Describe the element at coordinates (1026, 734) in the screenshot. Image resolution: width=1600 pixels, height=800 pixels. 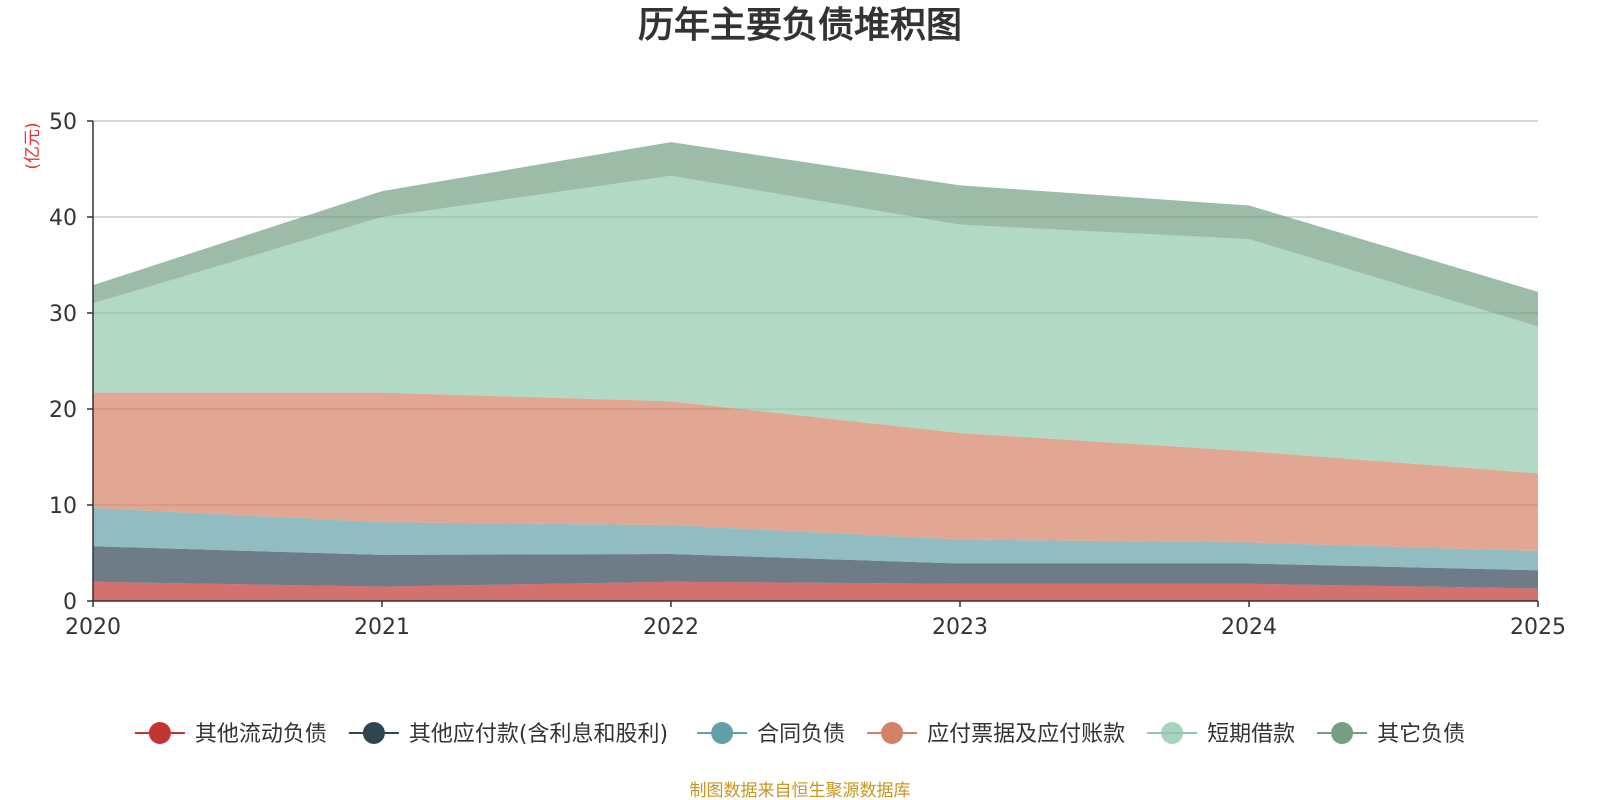
I see `legend-label: 应付票据及应付账款` at that location.